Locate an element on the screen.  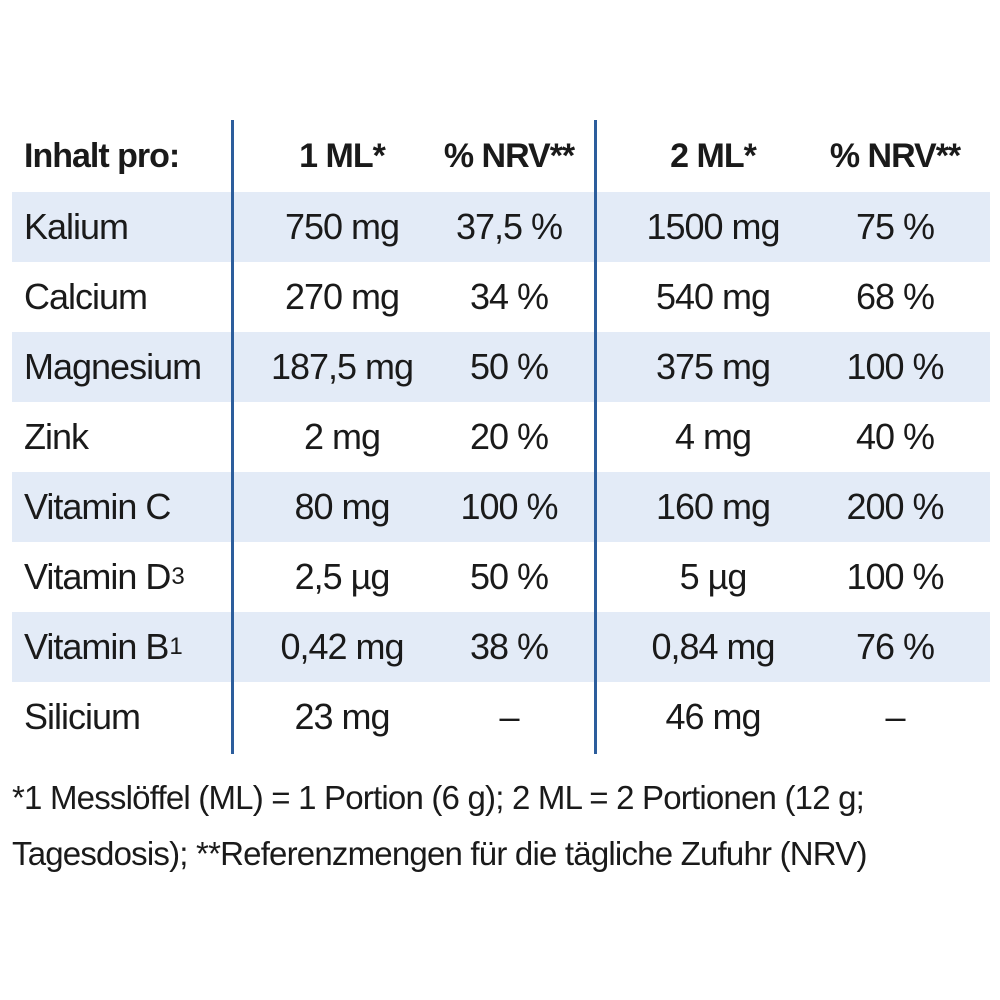
amount-1ml: 750 mg is located at coordinates (342, 226).